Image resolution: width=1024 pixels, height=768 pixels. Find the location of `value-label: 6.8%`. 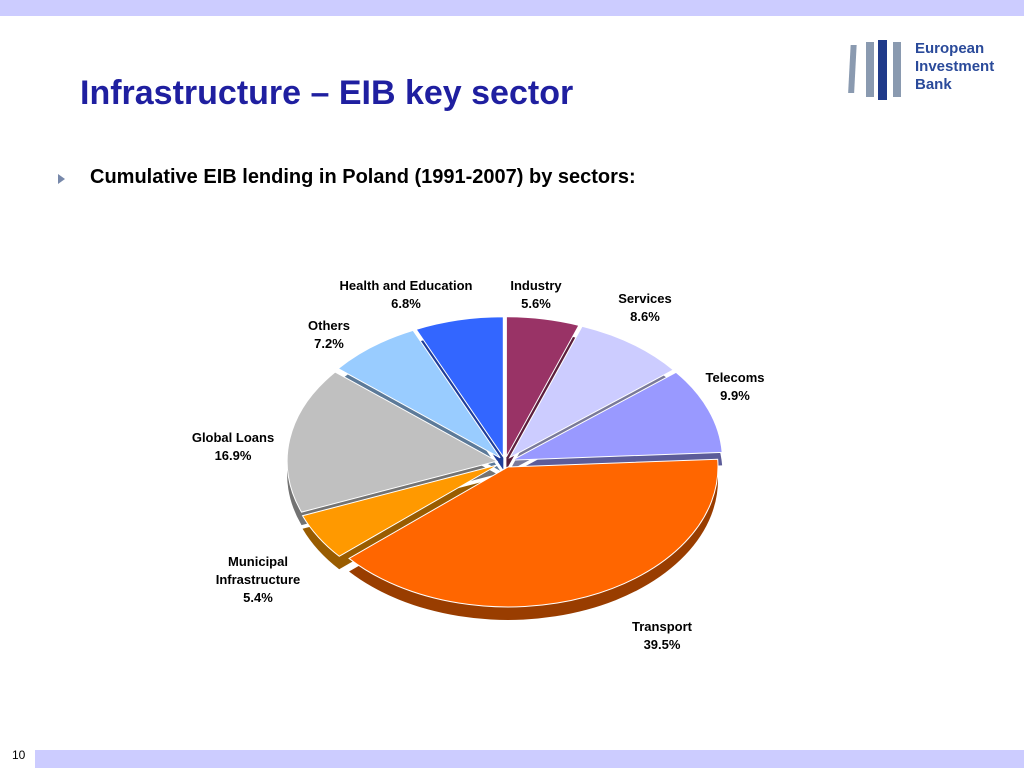

value-label: 6.8% is located at coordinates (406, 303).